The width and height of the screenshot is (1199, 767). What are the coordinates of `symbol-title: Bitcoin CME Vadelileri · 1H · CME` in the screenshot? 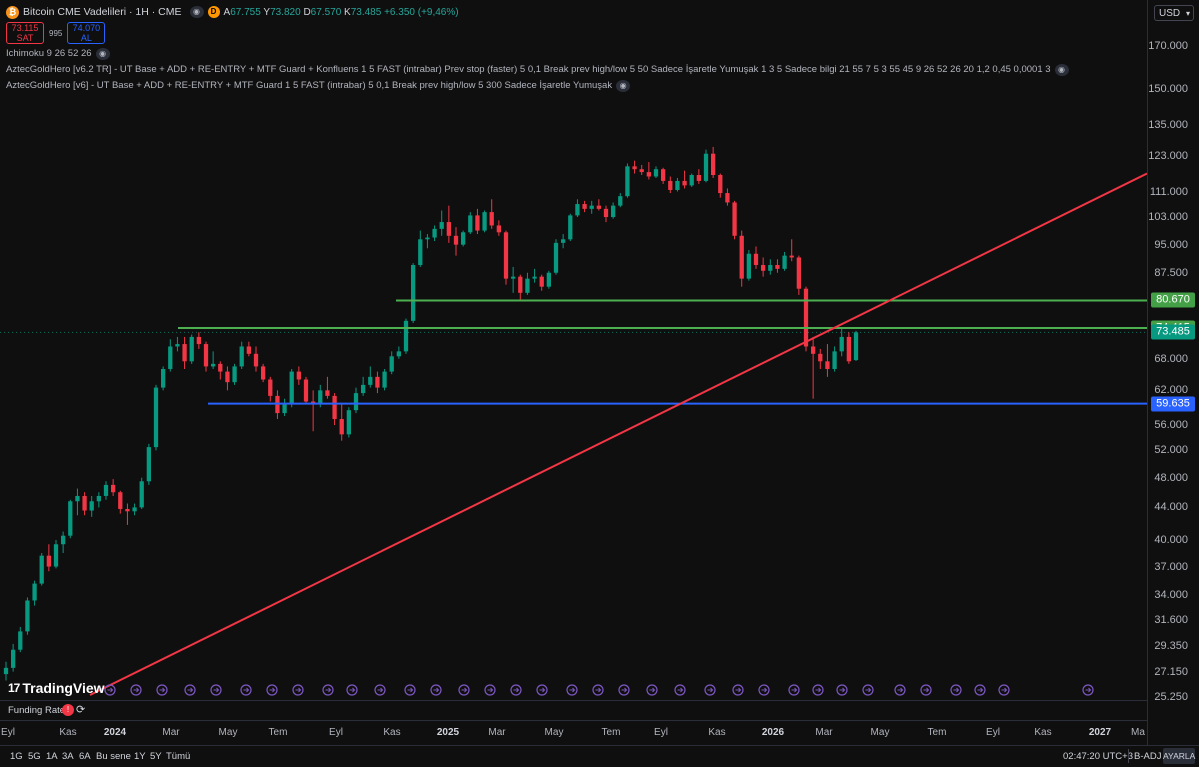 It's located at (102, 12).